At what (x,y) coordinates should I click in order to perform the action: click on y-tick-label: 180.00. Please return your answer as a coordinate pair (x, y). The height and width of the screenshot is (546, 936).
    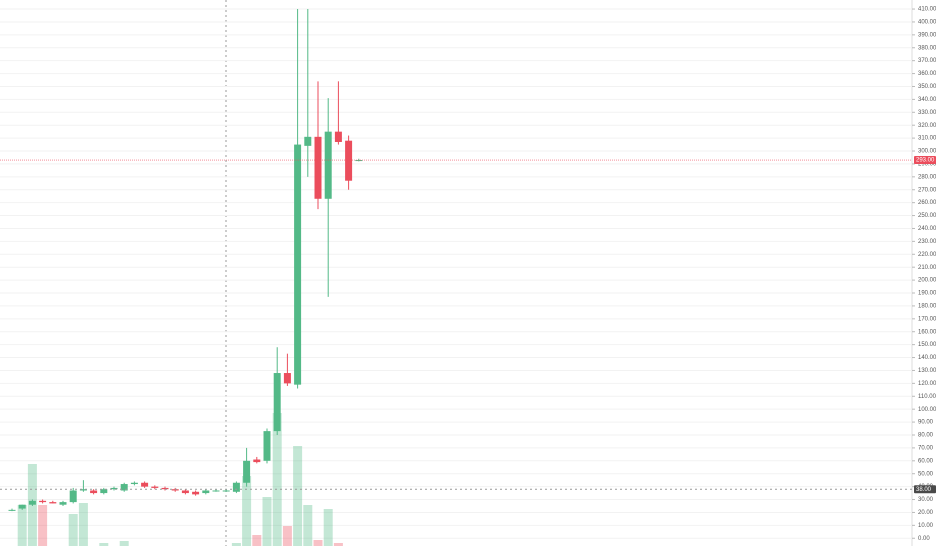
    Looking at the image, I should click on (927, 306).